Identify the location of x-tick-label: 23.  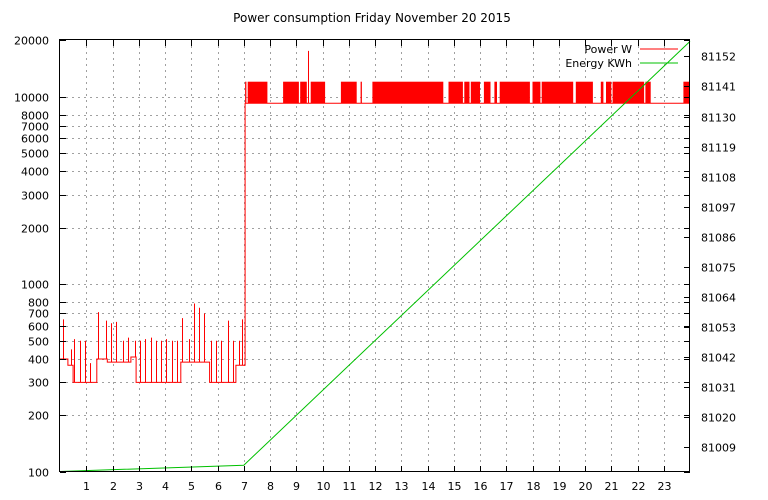
(665, 486).